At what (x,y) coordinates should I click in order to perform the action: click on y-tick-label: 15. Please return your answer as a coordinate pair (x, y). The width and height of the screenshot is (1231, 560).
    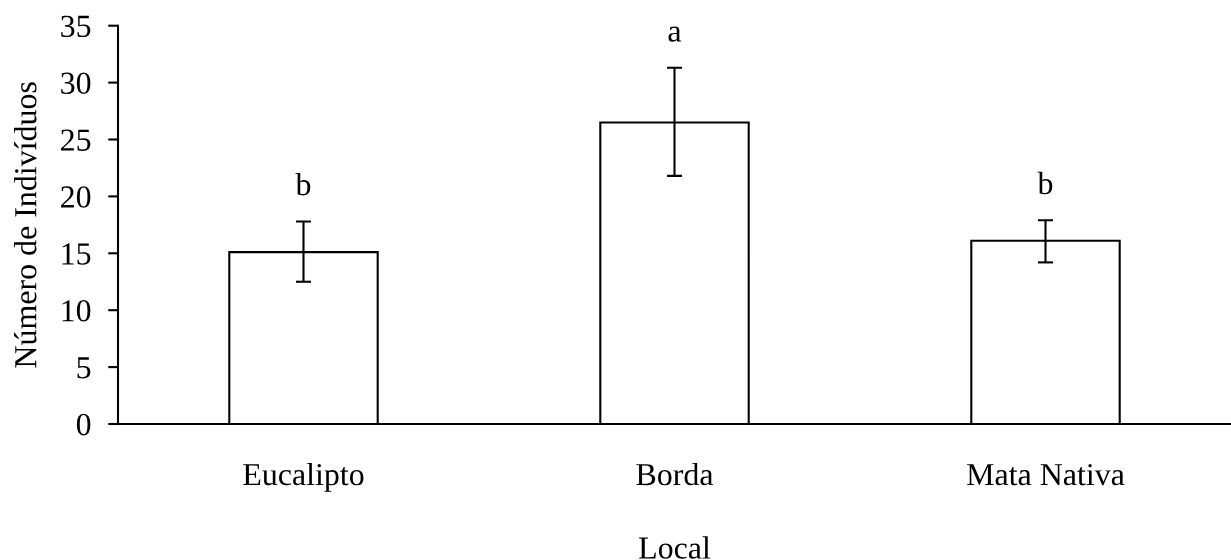
    Looking at the image, I should click on (76, 254).